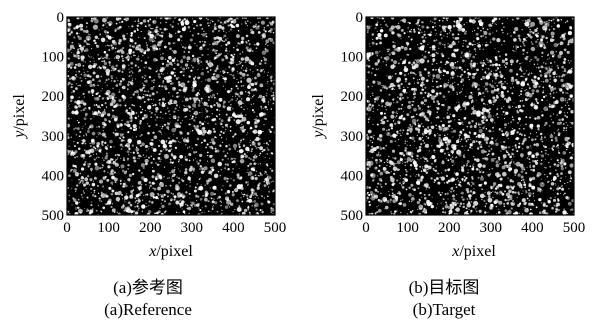 The image size is (592, 325). Describe the element at coordinates (318, 117) in the screenshot. I see `y-axis-label-b: y/pixel` at that location.